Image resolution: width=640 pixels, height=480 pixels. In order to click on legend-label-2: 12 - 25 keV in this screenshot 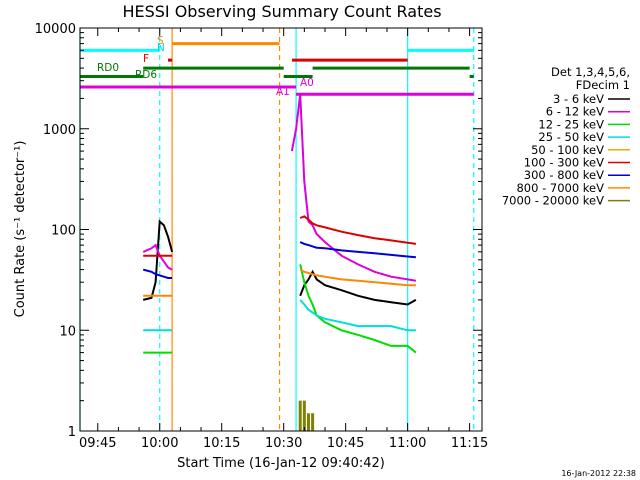, I will do `click(571, 124)`.